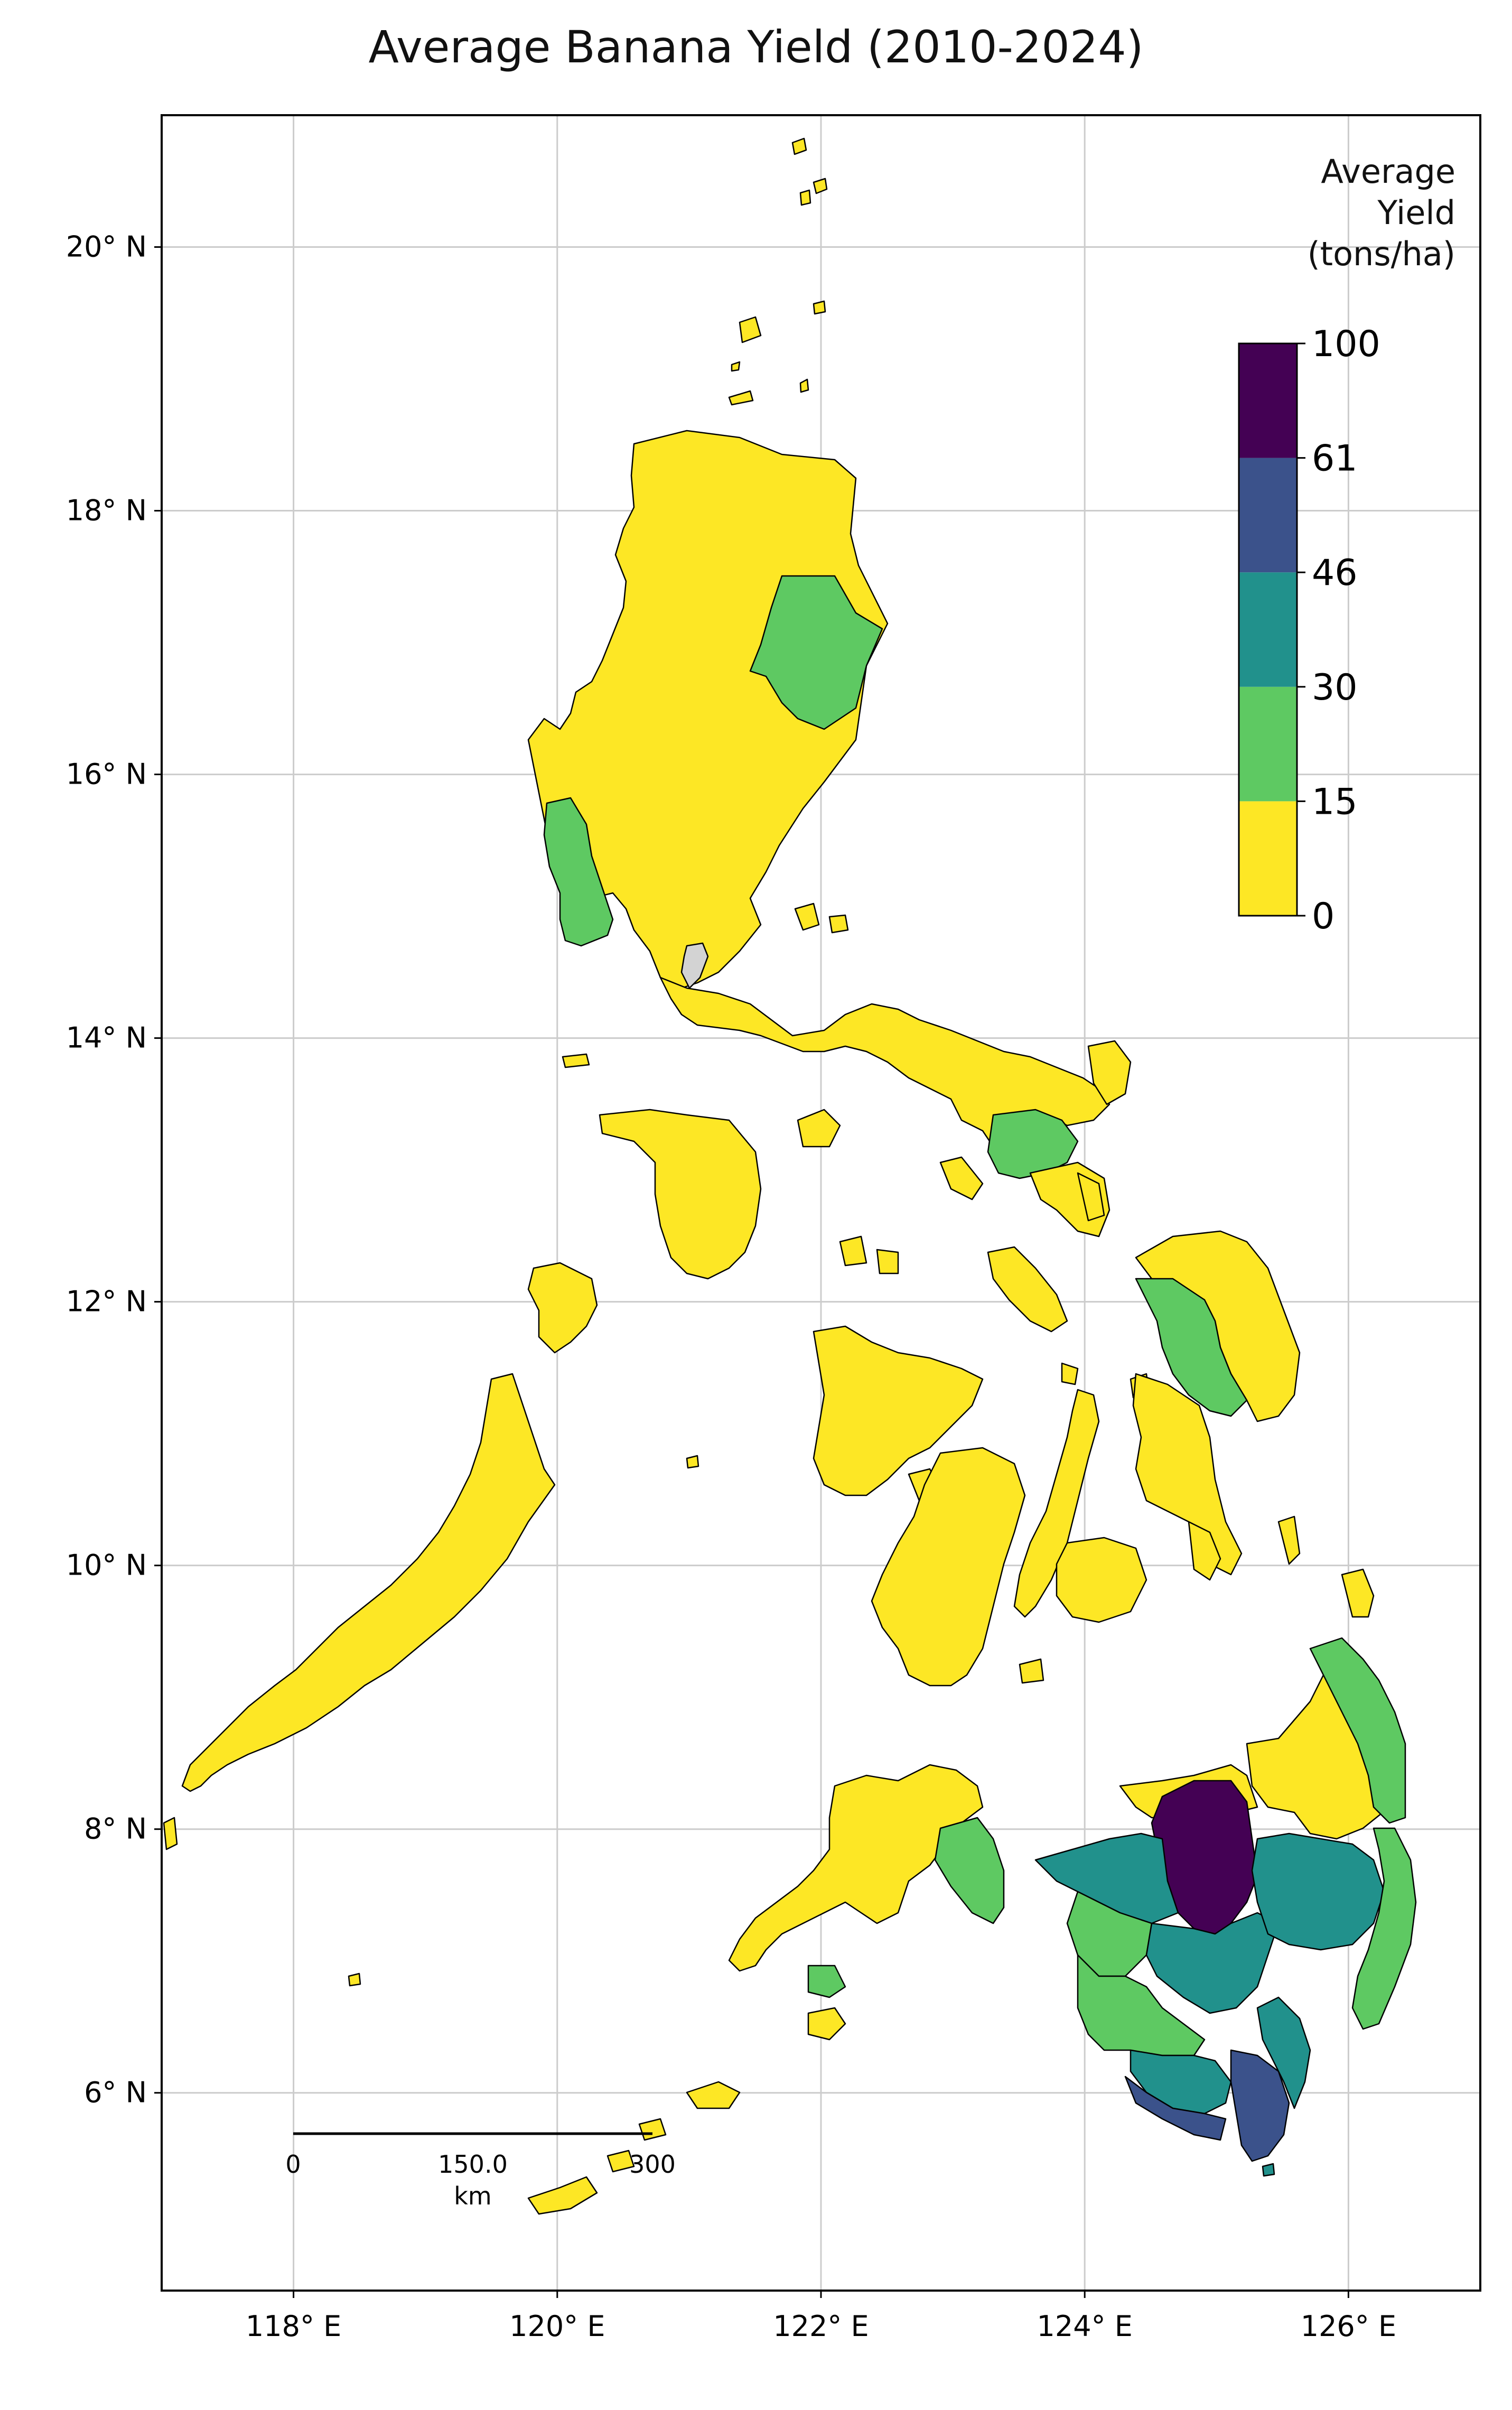  I want to click on province-siargao, so click(1358, 1593).